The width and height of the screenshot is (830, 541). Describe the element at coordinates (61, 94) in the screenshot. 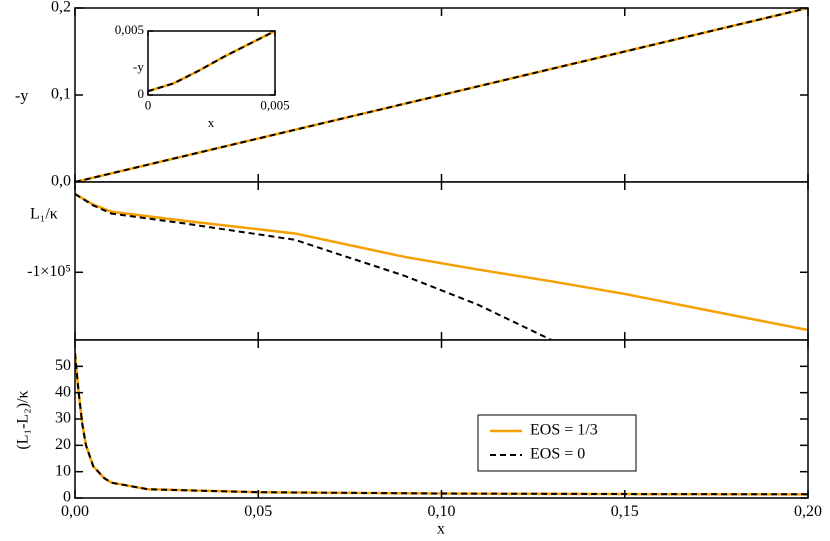

I see `y-tick-label: 0,1` at that location.